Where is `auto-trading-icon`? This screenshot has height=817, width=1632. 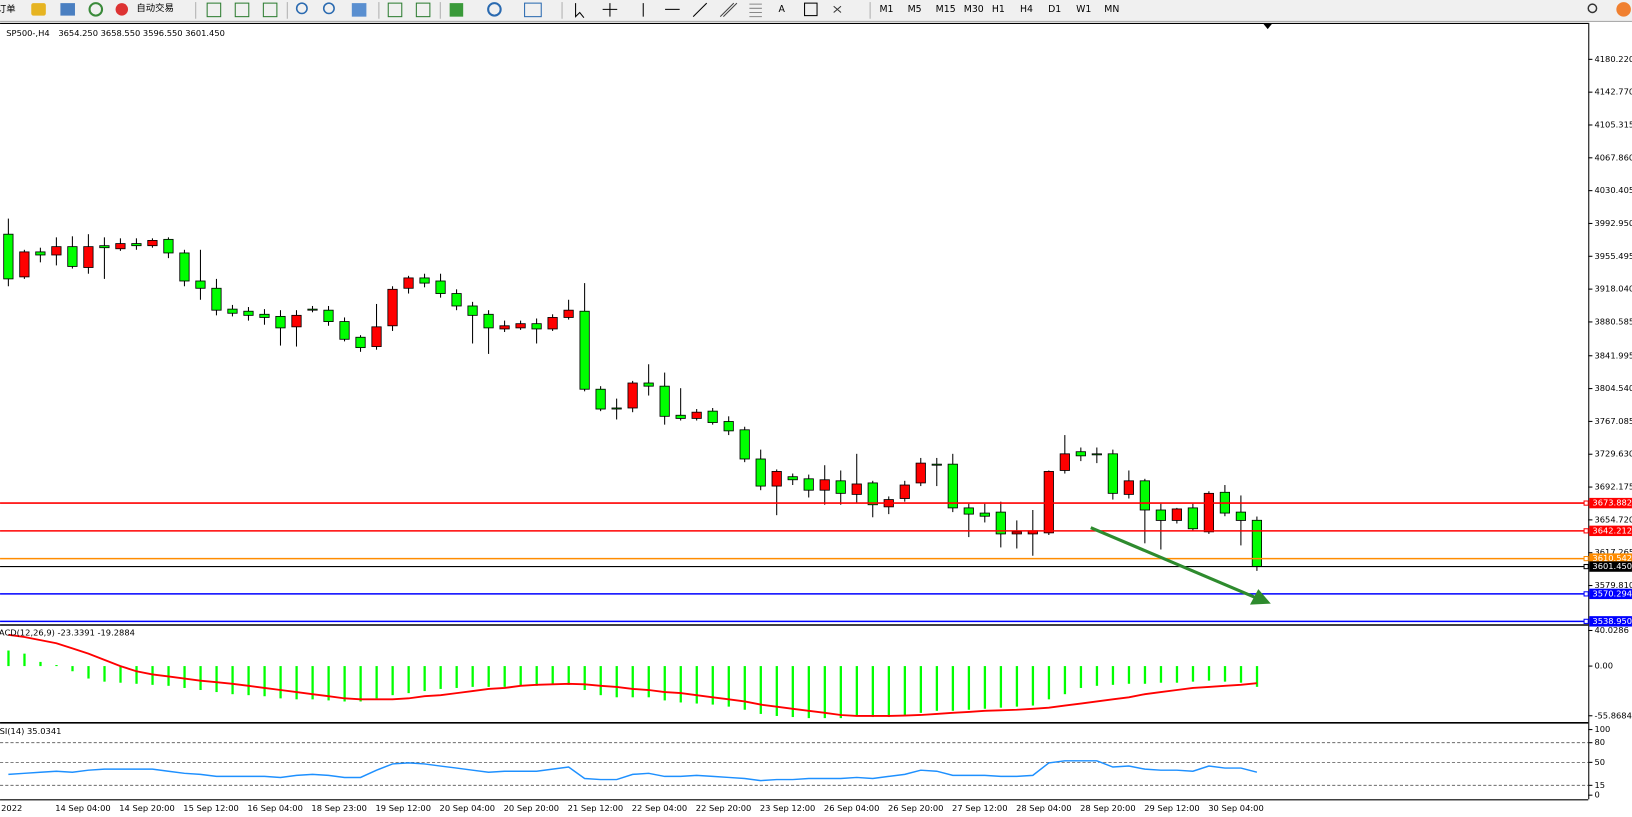 auto-trading-icon is located at coordinates (122, 9).